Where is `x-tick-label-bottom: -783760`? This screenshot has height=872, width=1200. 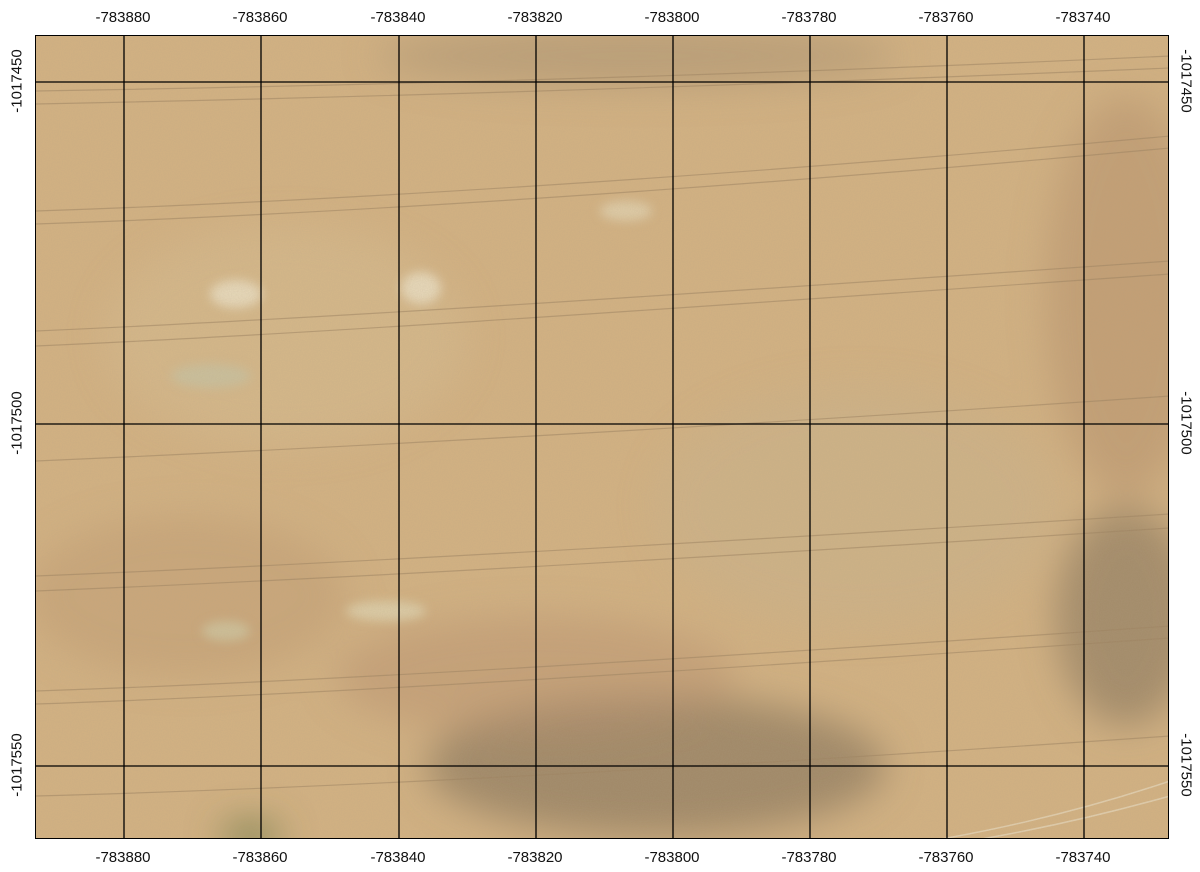
x-tick-label-bottom: -783760 is located at coordinates (946, 857).